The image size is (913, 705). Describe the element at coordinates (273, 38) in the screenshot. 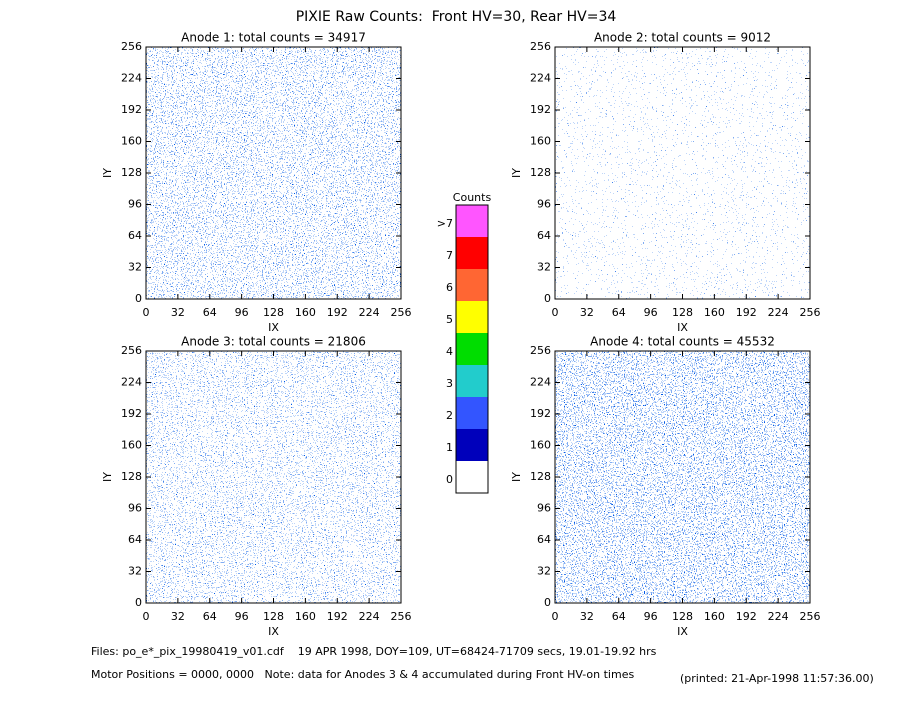

I see `panel-title: Anode 1: total counts = 34917` at that location.